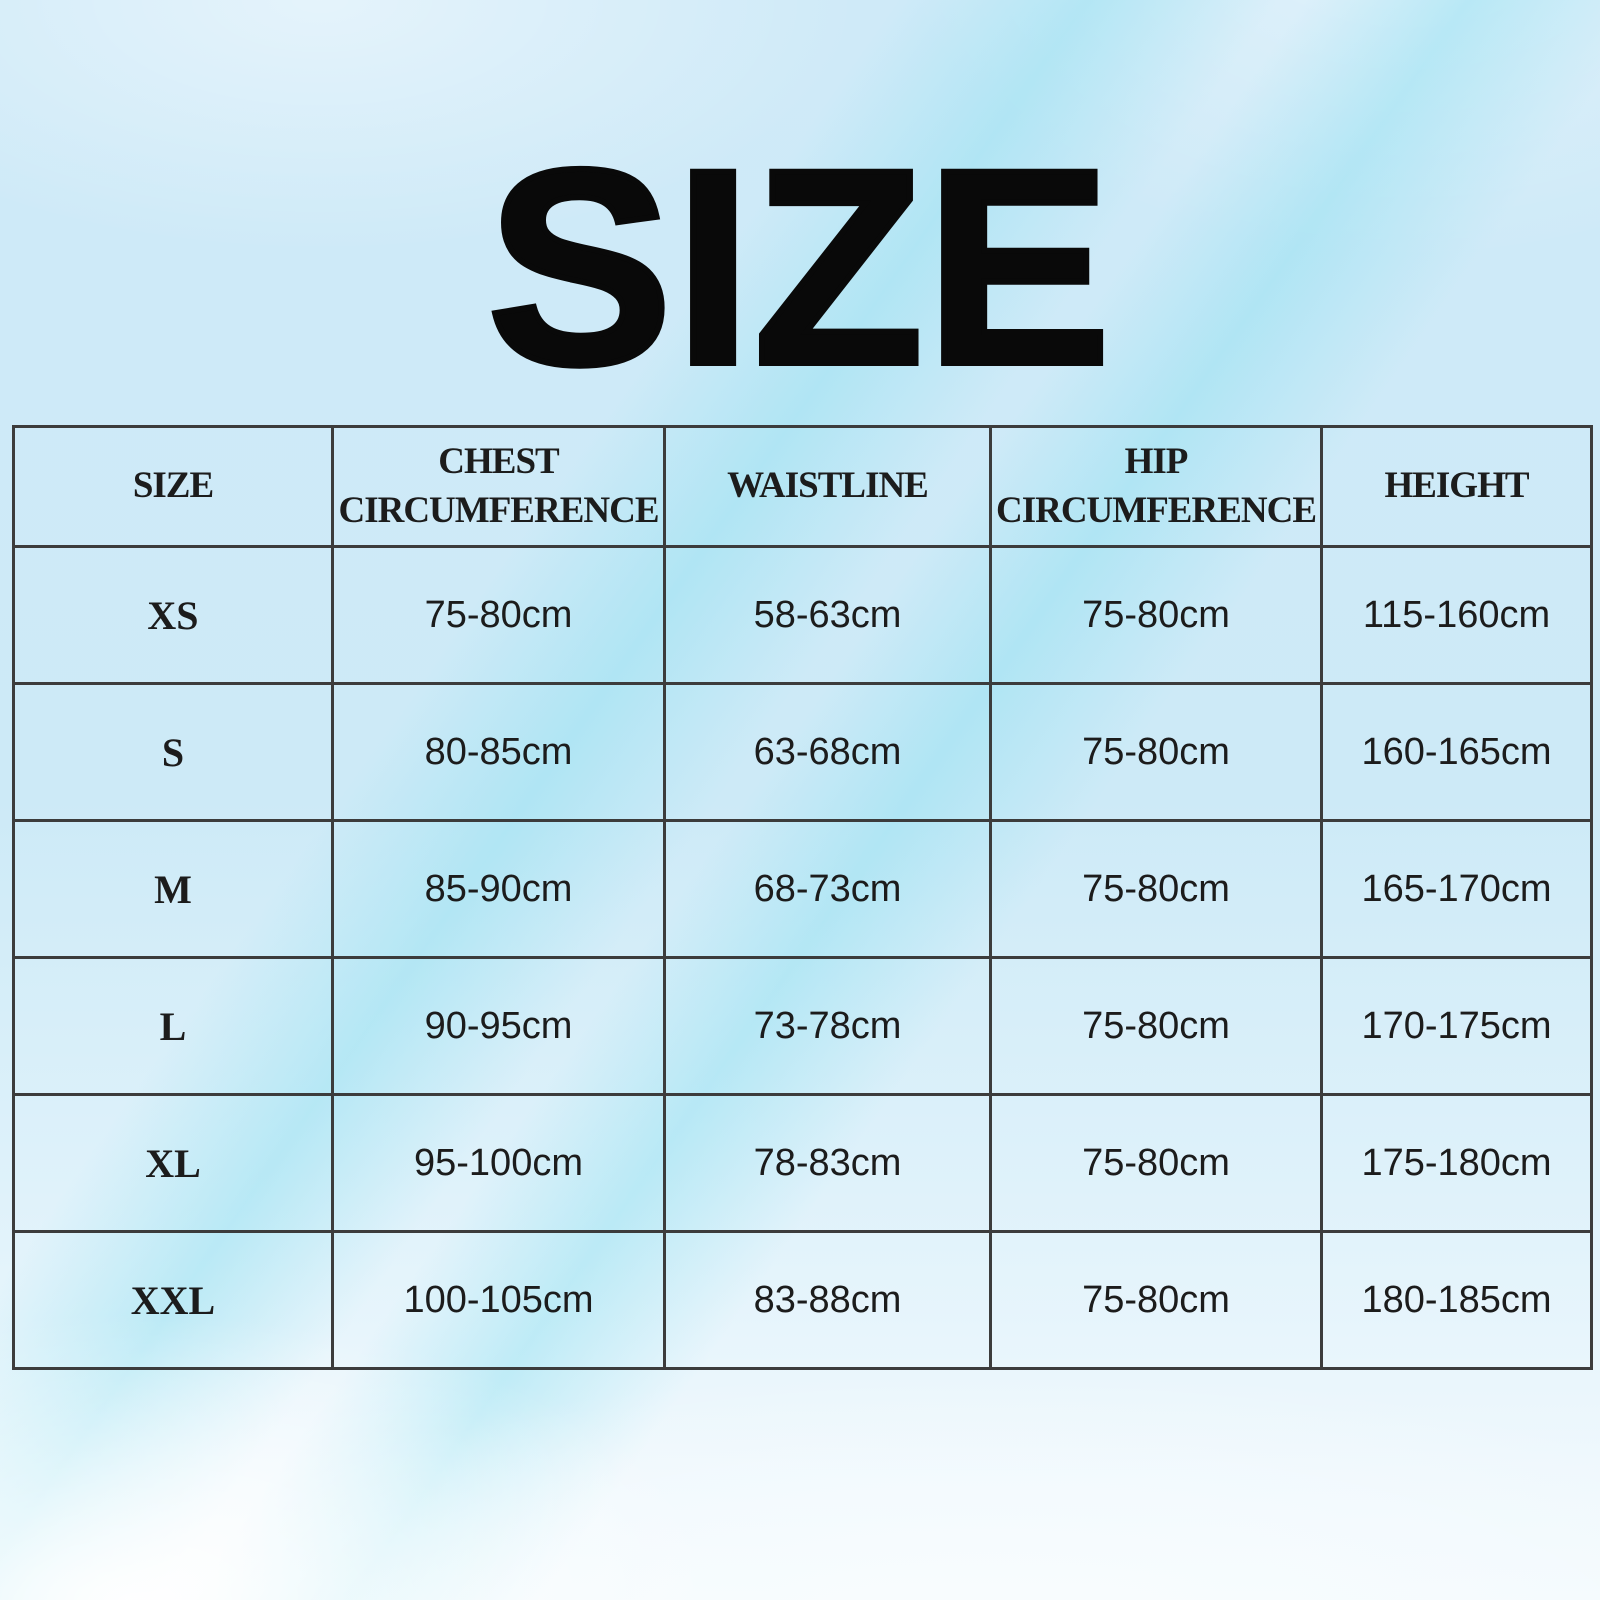 The height and width of the screenshot is (1600, 1600). What do you see at coordinates (1456, 486) in the screenshot?
I see `header-height: HEIGHT` at bounding box center [1456, 486].